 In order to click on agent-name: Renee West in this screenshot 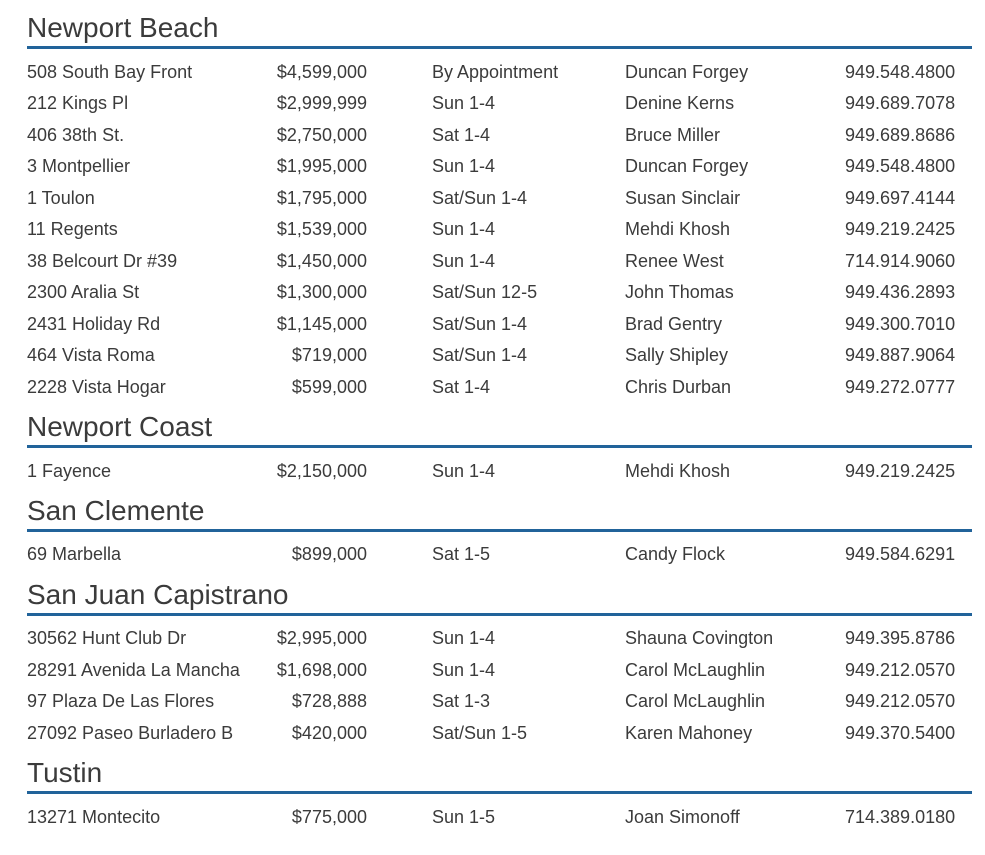, I will do `click(674, 260)`.